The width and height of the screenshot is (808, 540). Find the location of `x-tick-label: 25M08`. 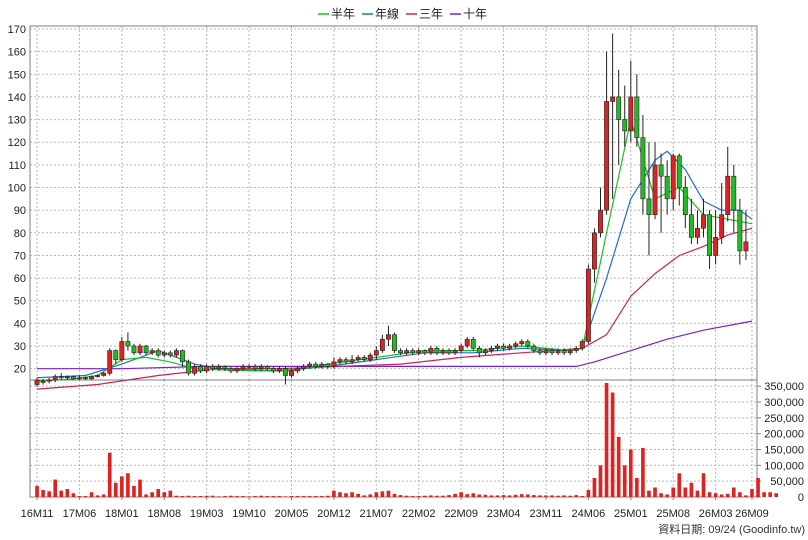

x-tick-label: 25M08 is located at coordinates (673, 514).